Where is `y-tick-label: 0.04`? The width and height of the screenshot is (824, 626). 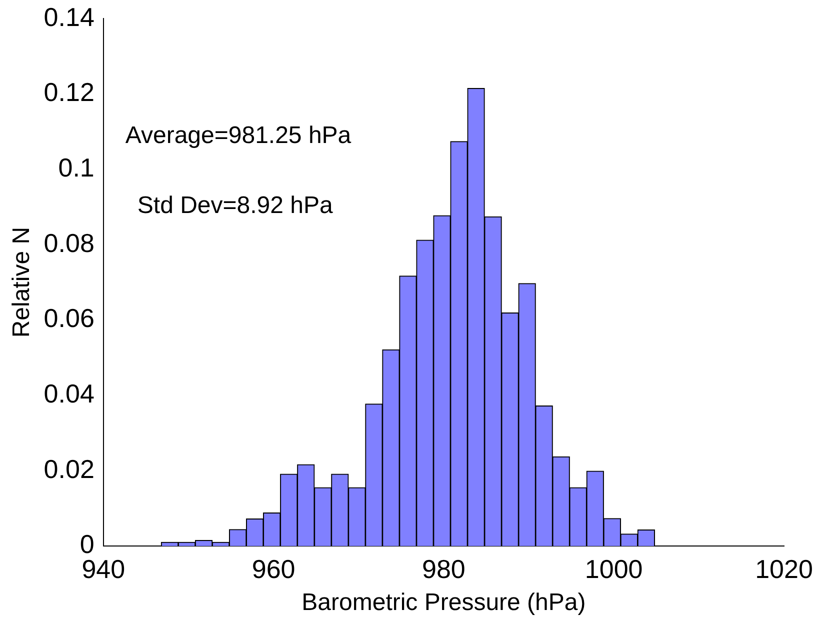
y-tick-label: 0.04 is located at coordinates (69, 393).